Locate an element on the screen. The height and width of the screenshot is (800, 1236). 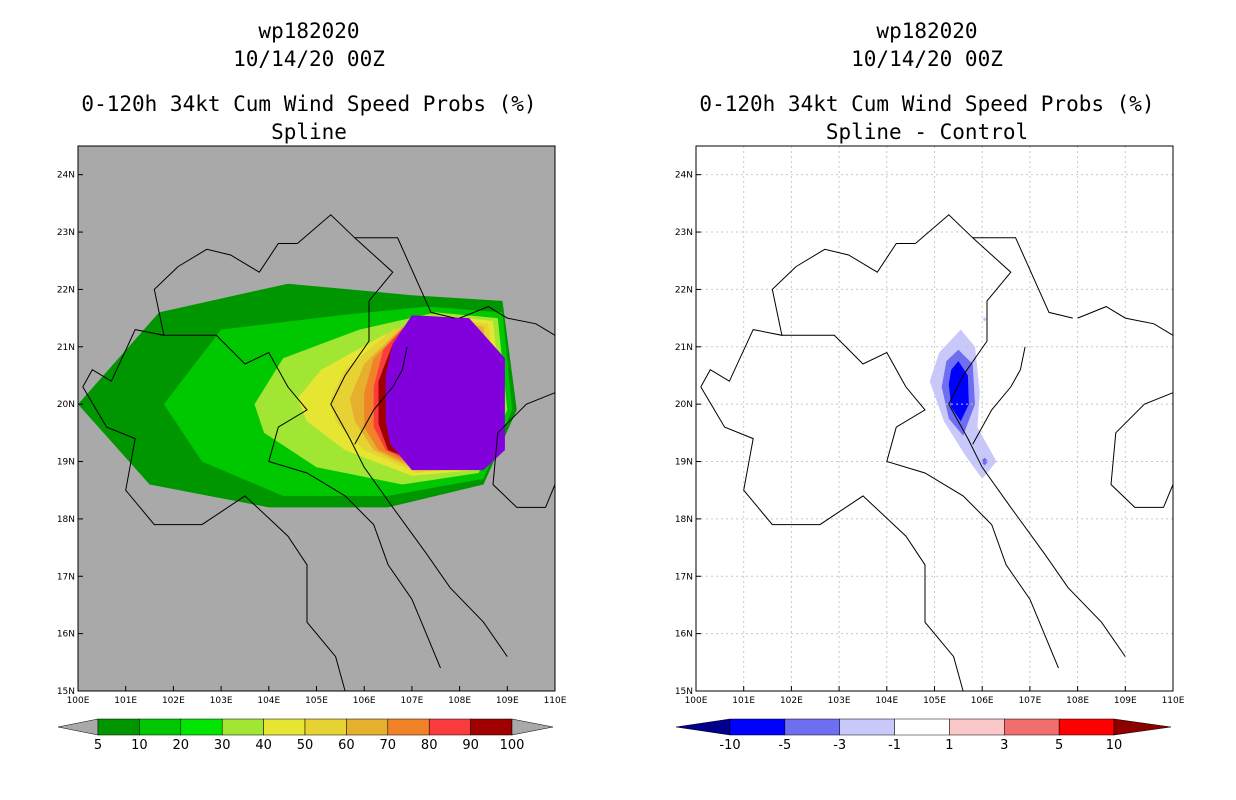
colorbar-label: 70 is located at coordinates (388, 745).